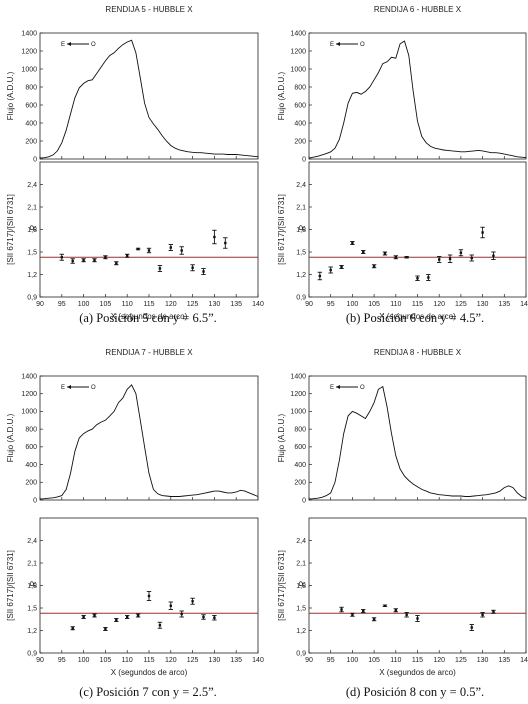 The width and height of the screenshot is (528, 704). Describe the element at coordinates (149, 99) in the screenshot. I see `flux-line` at that location.